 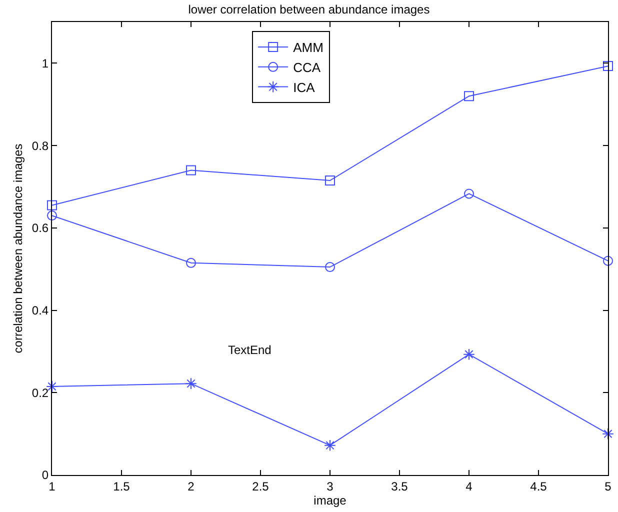 What do you see at coordinates (40, 145) in the screenshot?
I see `y-tick-label: 0.8` at bounding box center [40, 145].